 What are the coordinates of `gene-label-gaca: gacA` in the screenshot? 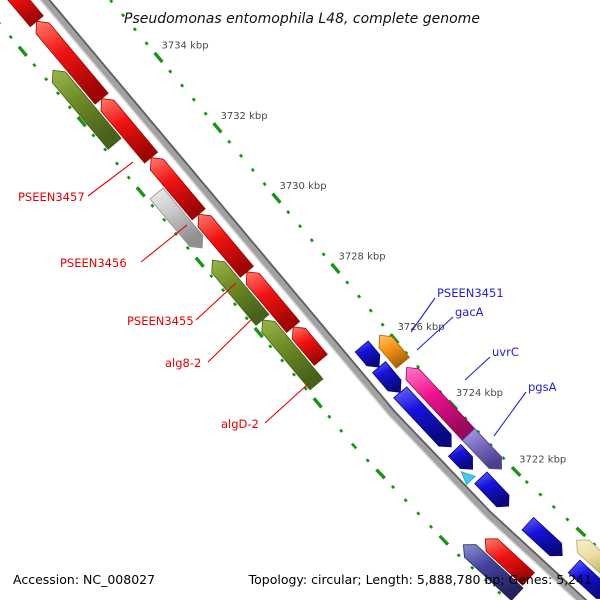 It's located at (469, 312).